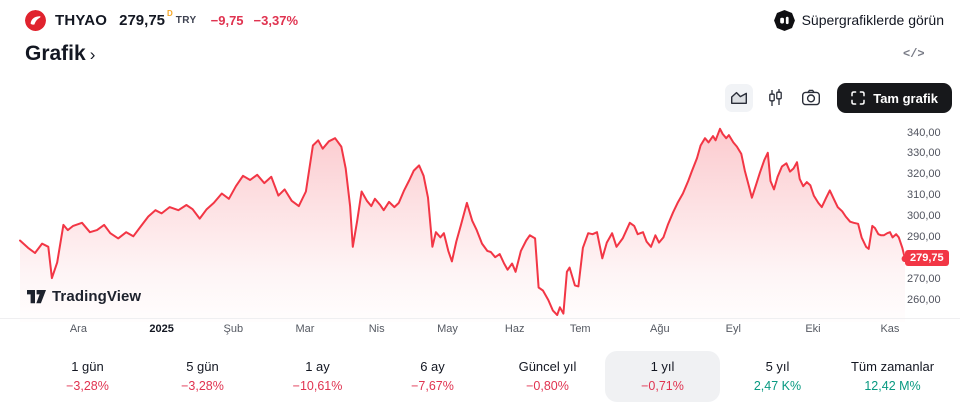 The width and height of the screenshot is (960, 420). What do you see at coordinates (87, 376) in the screenshot?
I see `period-button-1-gün: 1 gün −3,28%` at bounding box center [87, 376].